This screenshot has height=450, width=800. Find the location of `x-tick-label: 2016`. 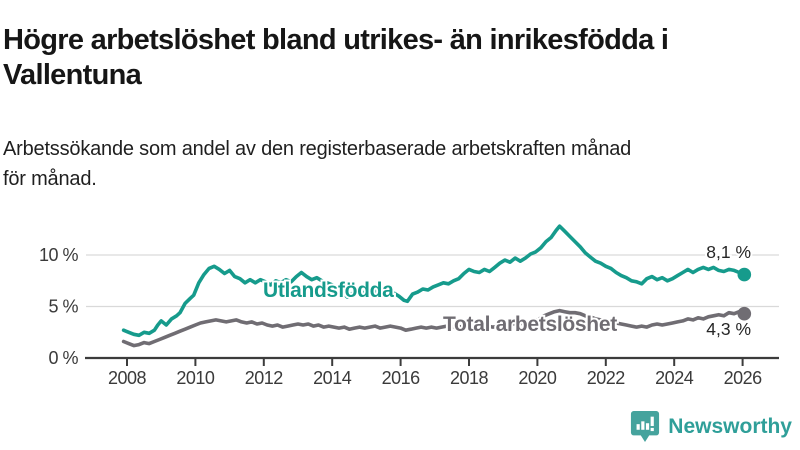

x-tick-label: 2016 is located at coordinates (401, 378).